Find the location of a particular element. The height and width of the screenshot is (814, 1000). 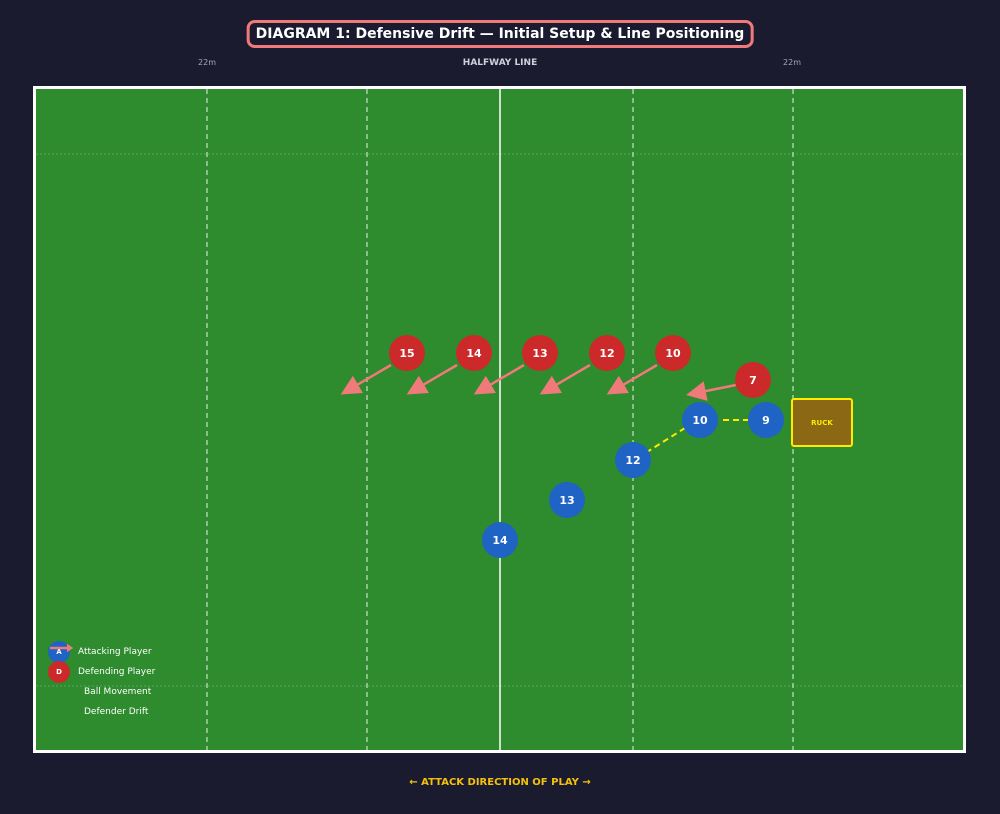

ball-movement-icon is located at coordinates (63, 671).